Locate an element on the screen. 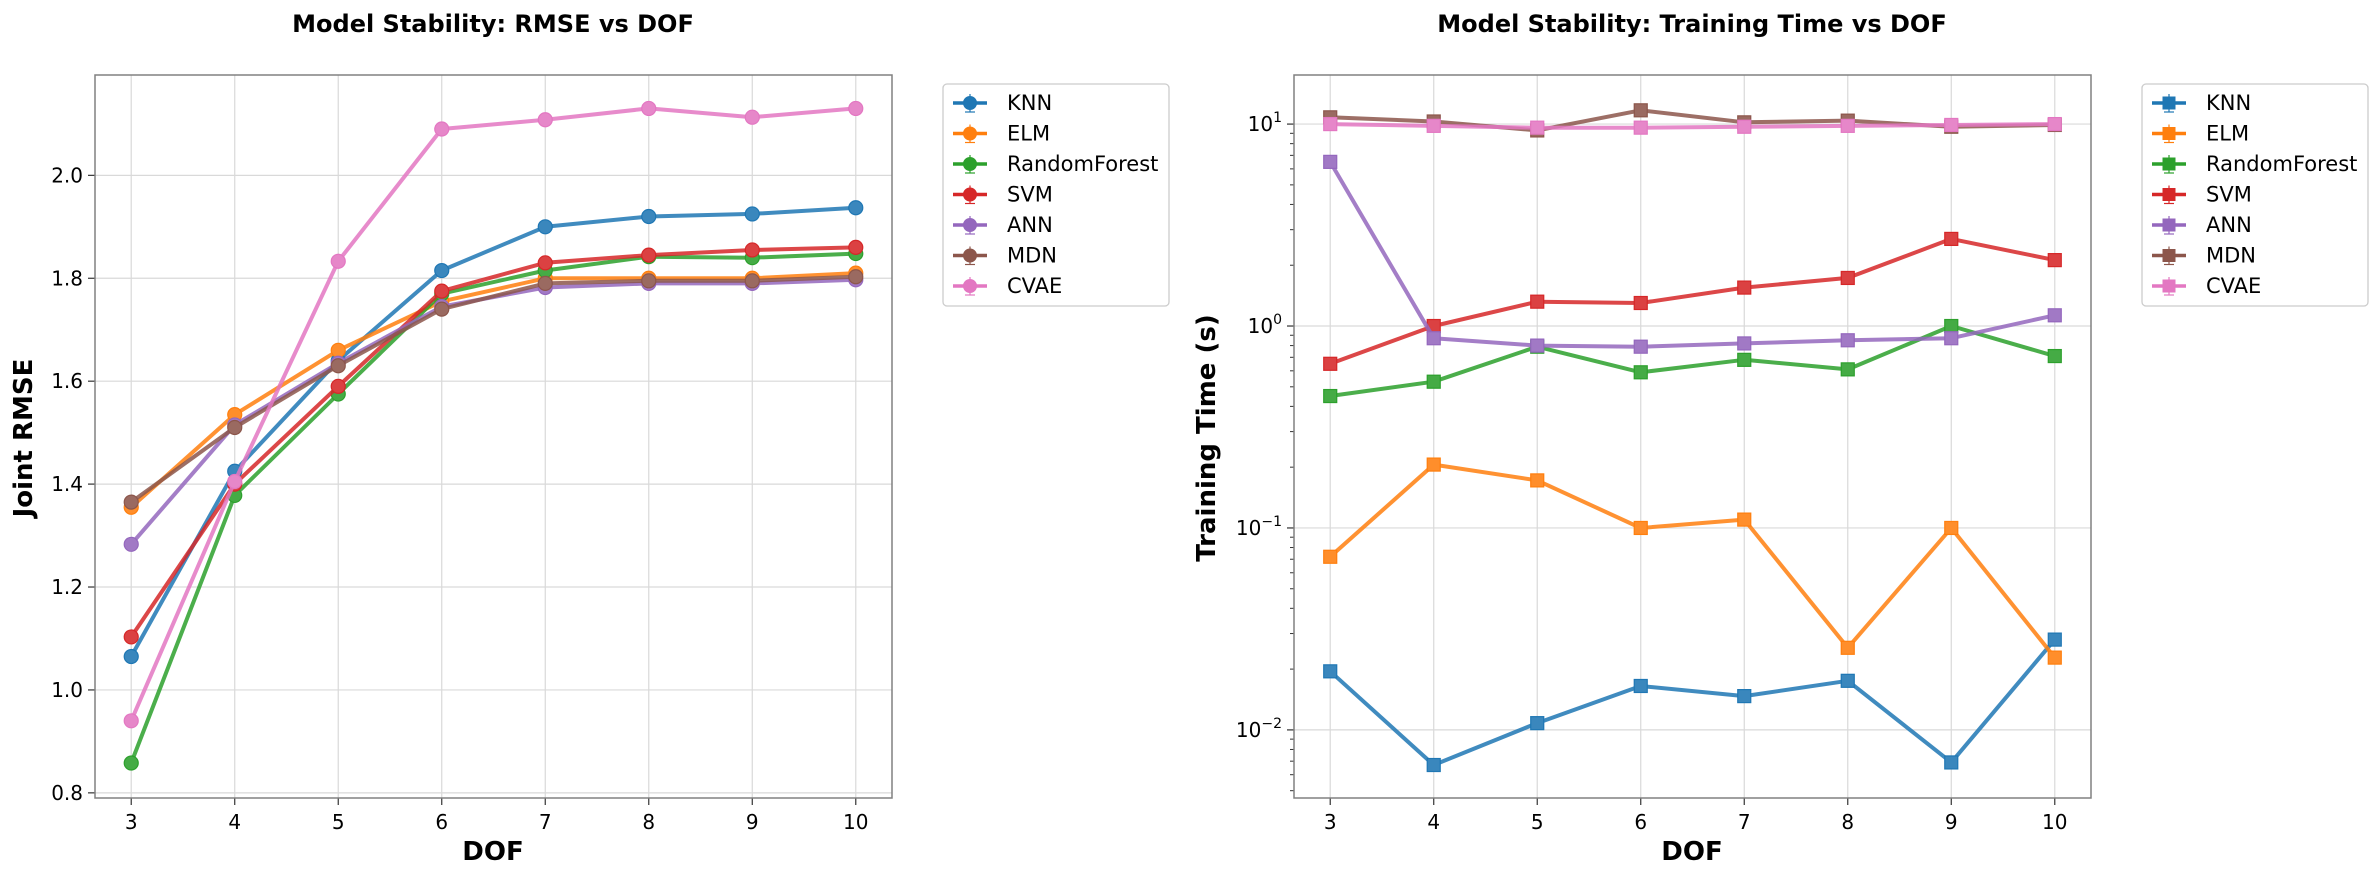  rmse-legend-box is located at coordinates (1056, 195).